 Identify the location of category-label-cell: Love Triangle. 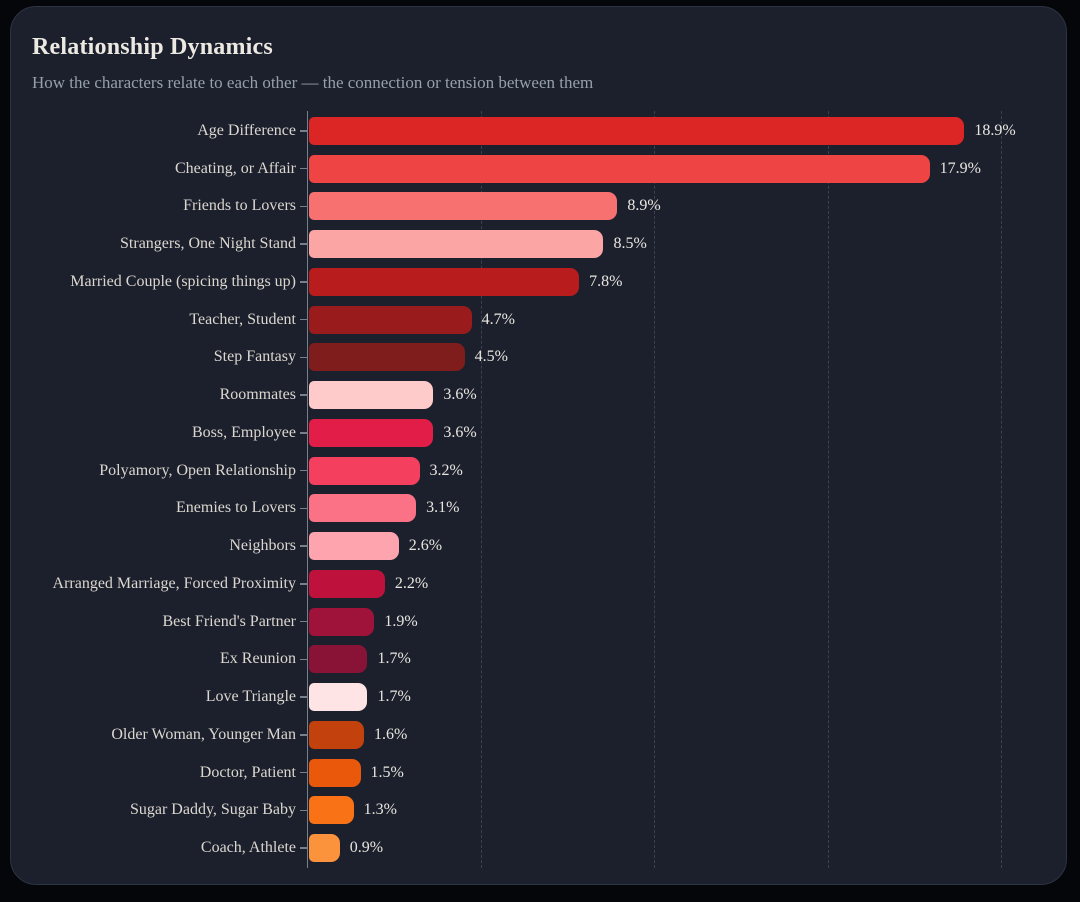
(155, 697).